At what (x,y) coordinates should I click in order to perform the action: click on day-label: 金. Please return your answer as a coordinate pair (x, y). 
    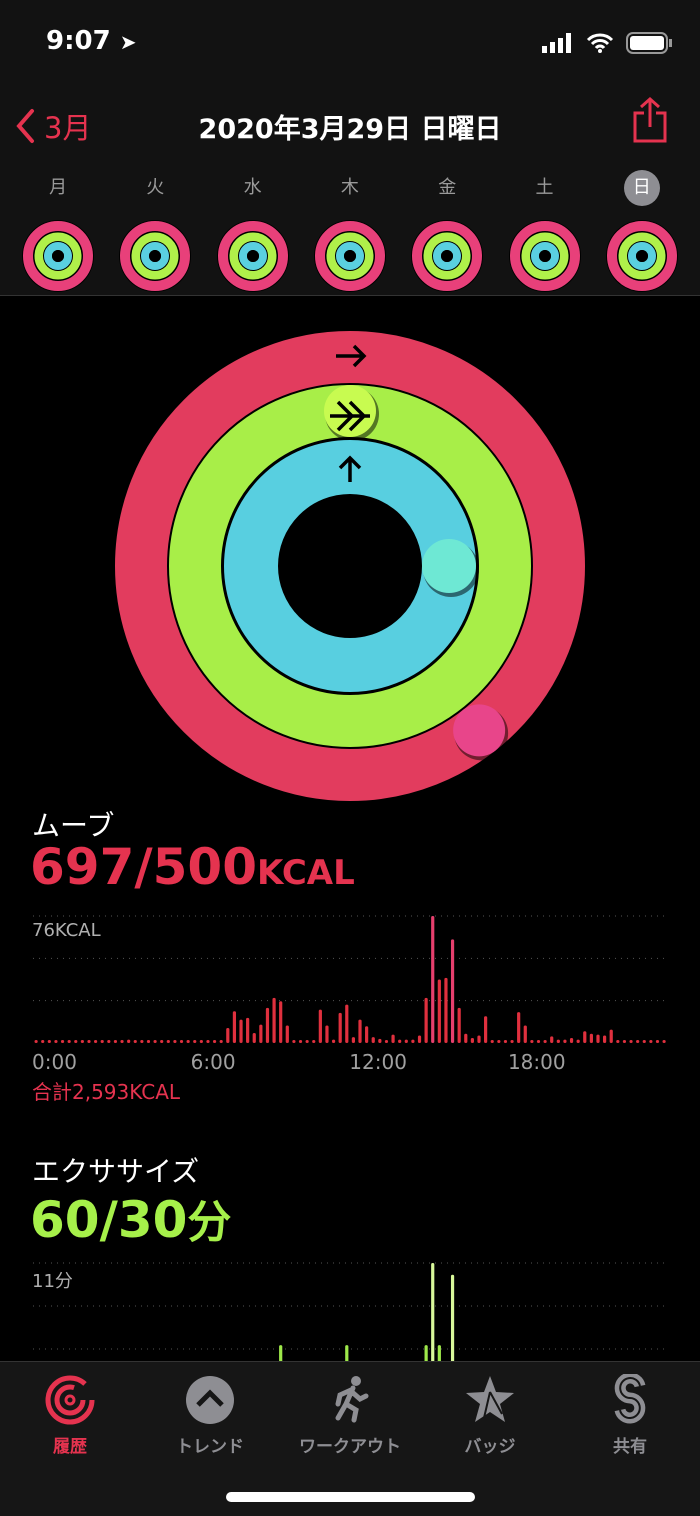
    Looking at the image, I should click on (447, 187).